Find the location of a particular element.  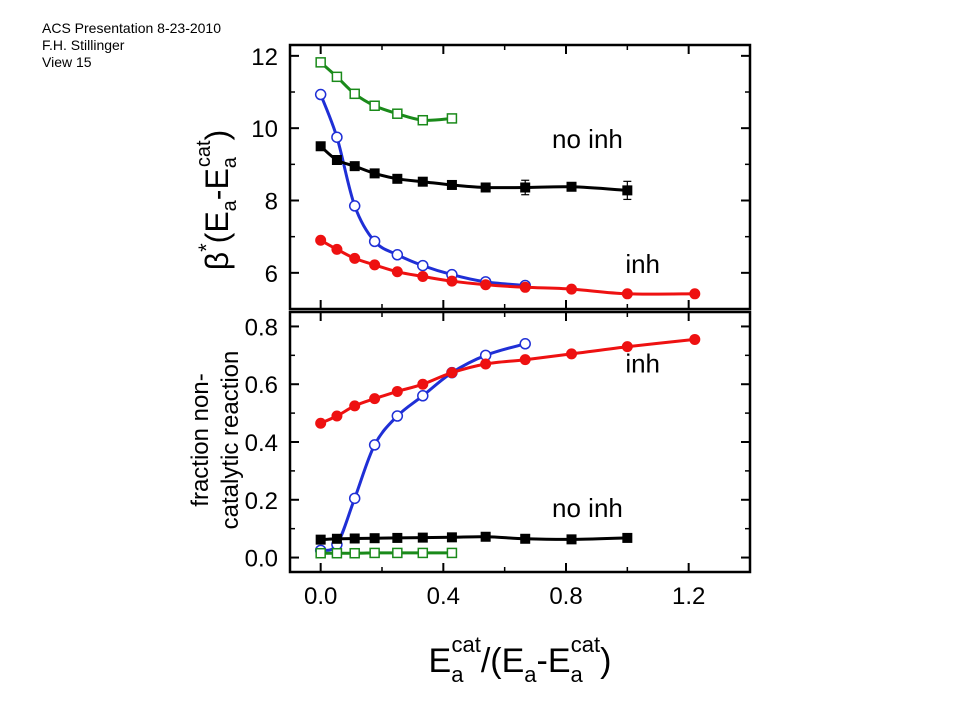

ylabel-beta: β is located at coordinates (217, 261).